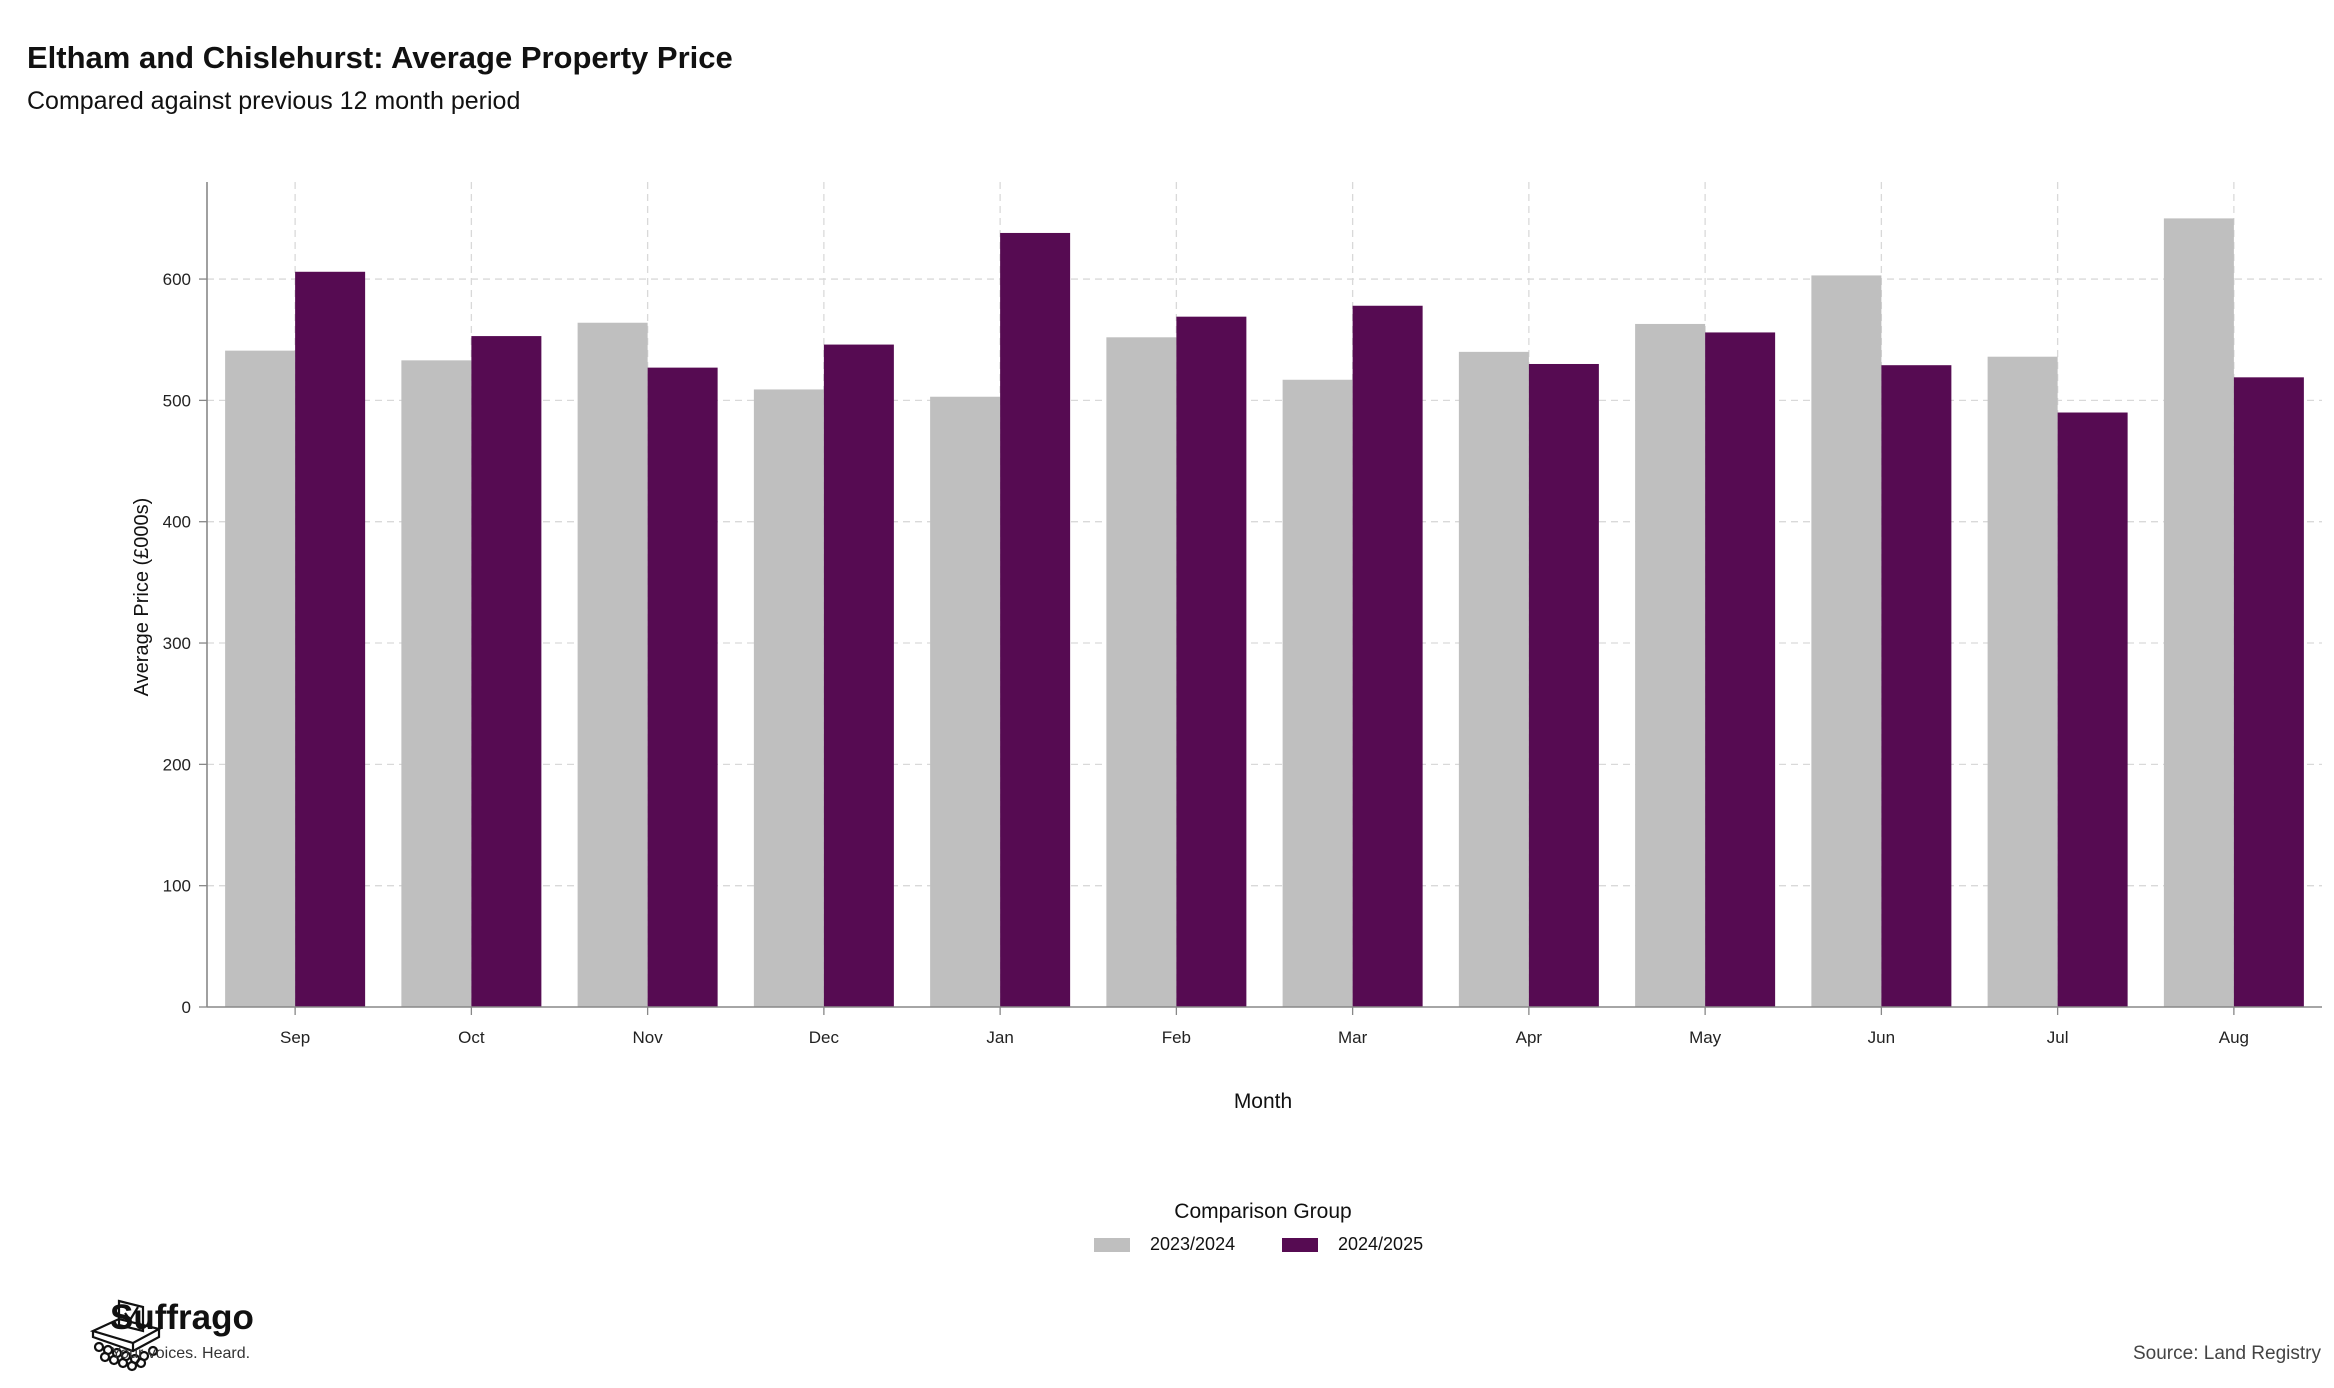  What do you see at coordinates (1263, 1211) in the screenshot?
I see `legend-title: Comparison Group` at bounding box center [1263, 1211].